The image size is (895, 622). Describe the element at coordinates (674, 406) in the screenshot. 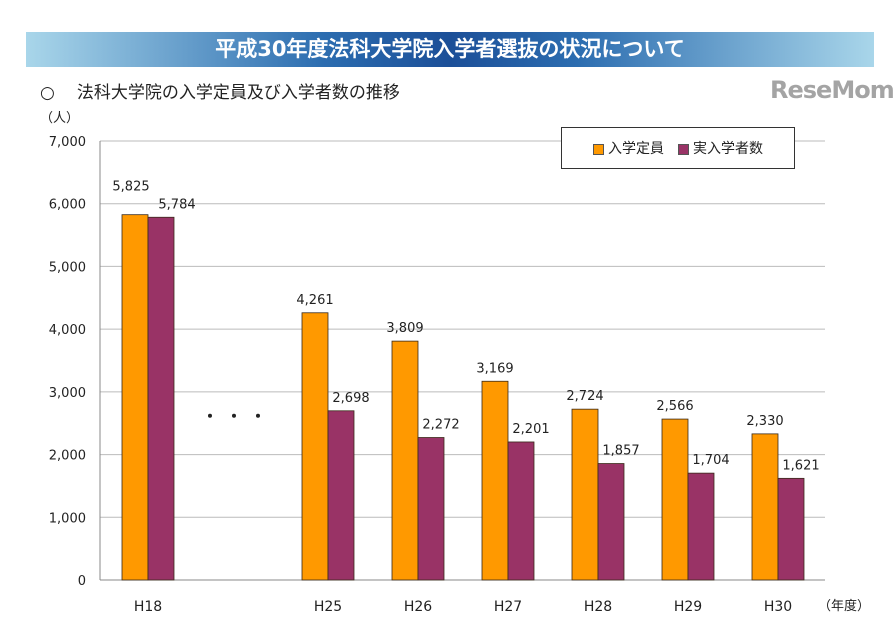

I see `data-label: 2,566` at that location.